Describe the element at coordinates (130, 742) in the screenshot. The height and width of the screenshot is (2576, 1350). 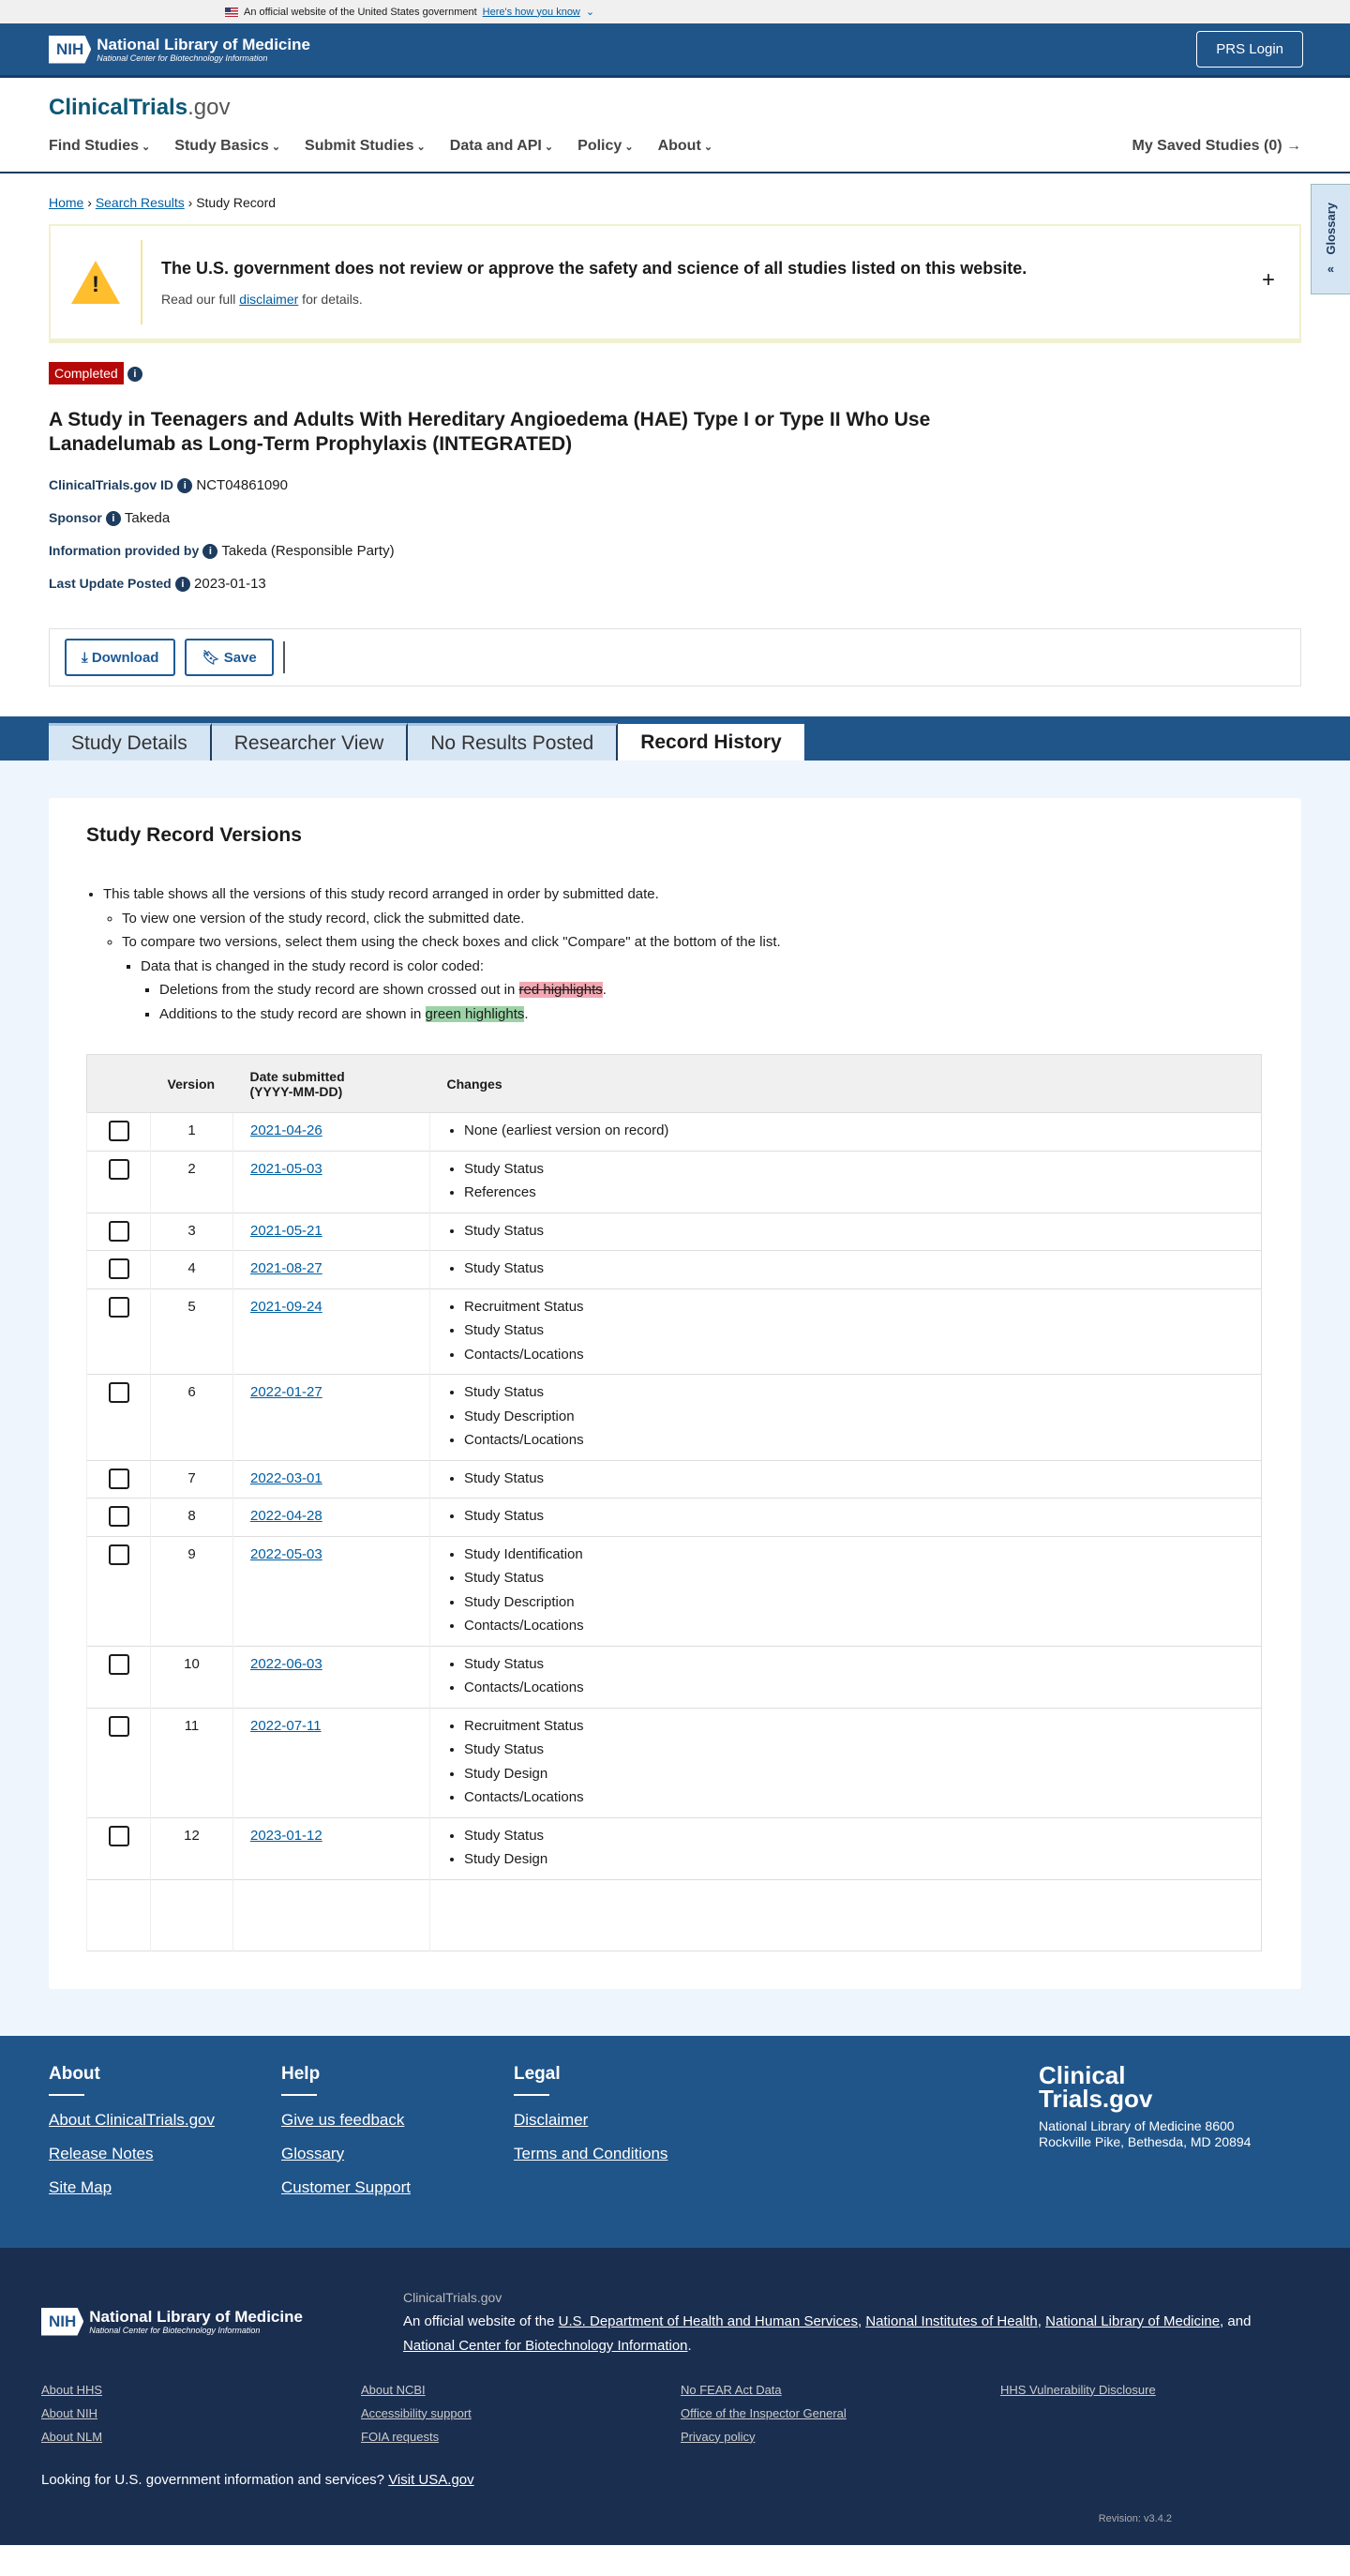
I see `tab-study-details: Study Details` at that location.